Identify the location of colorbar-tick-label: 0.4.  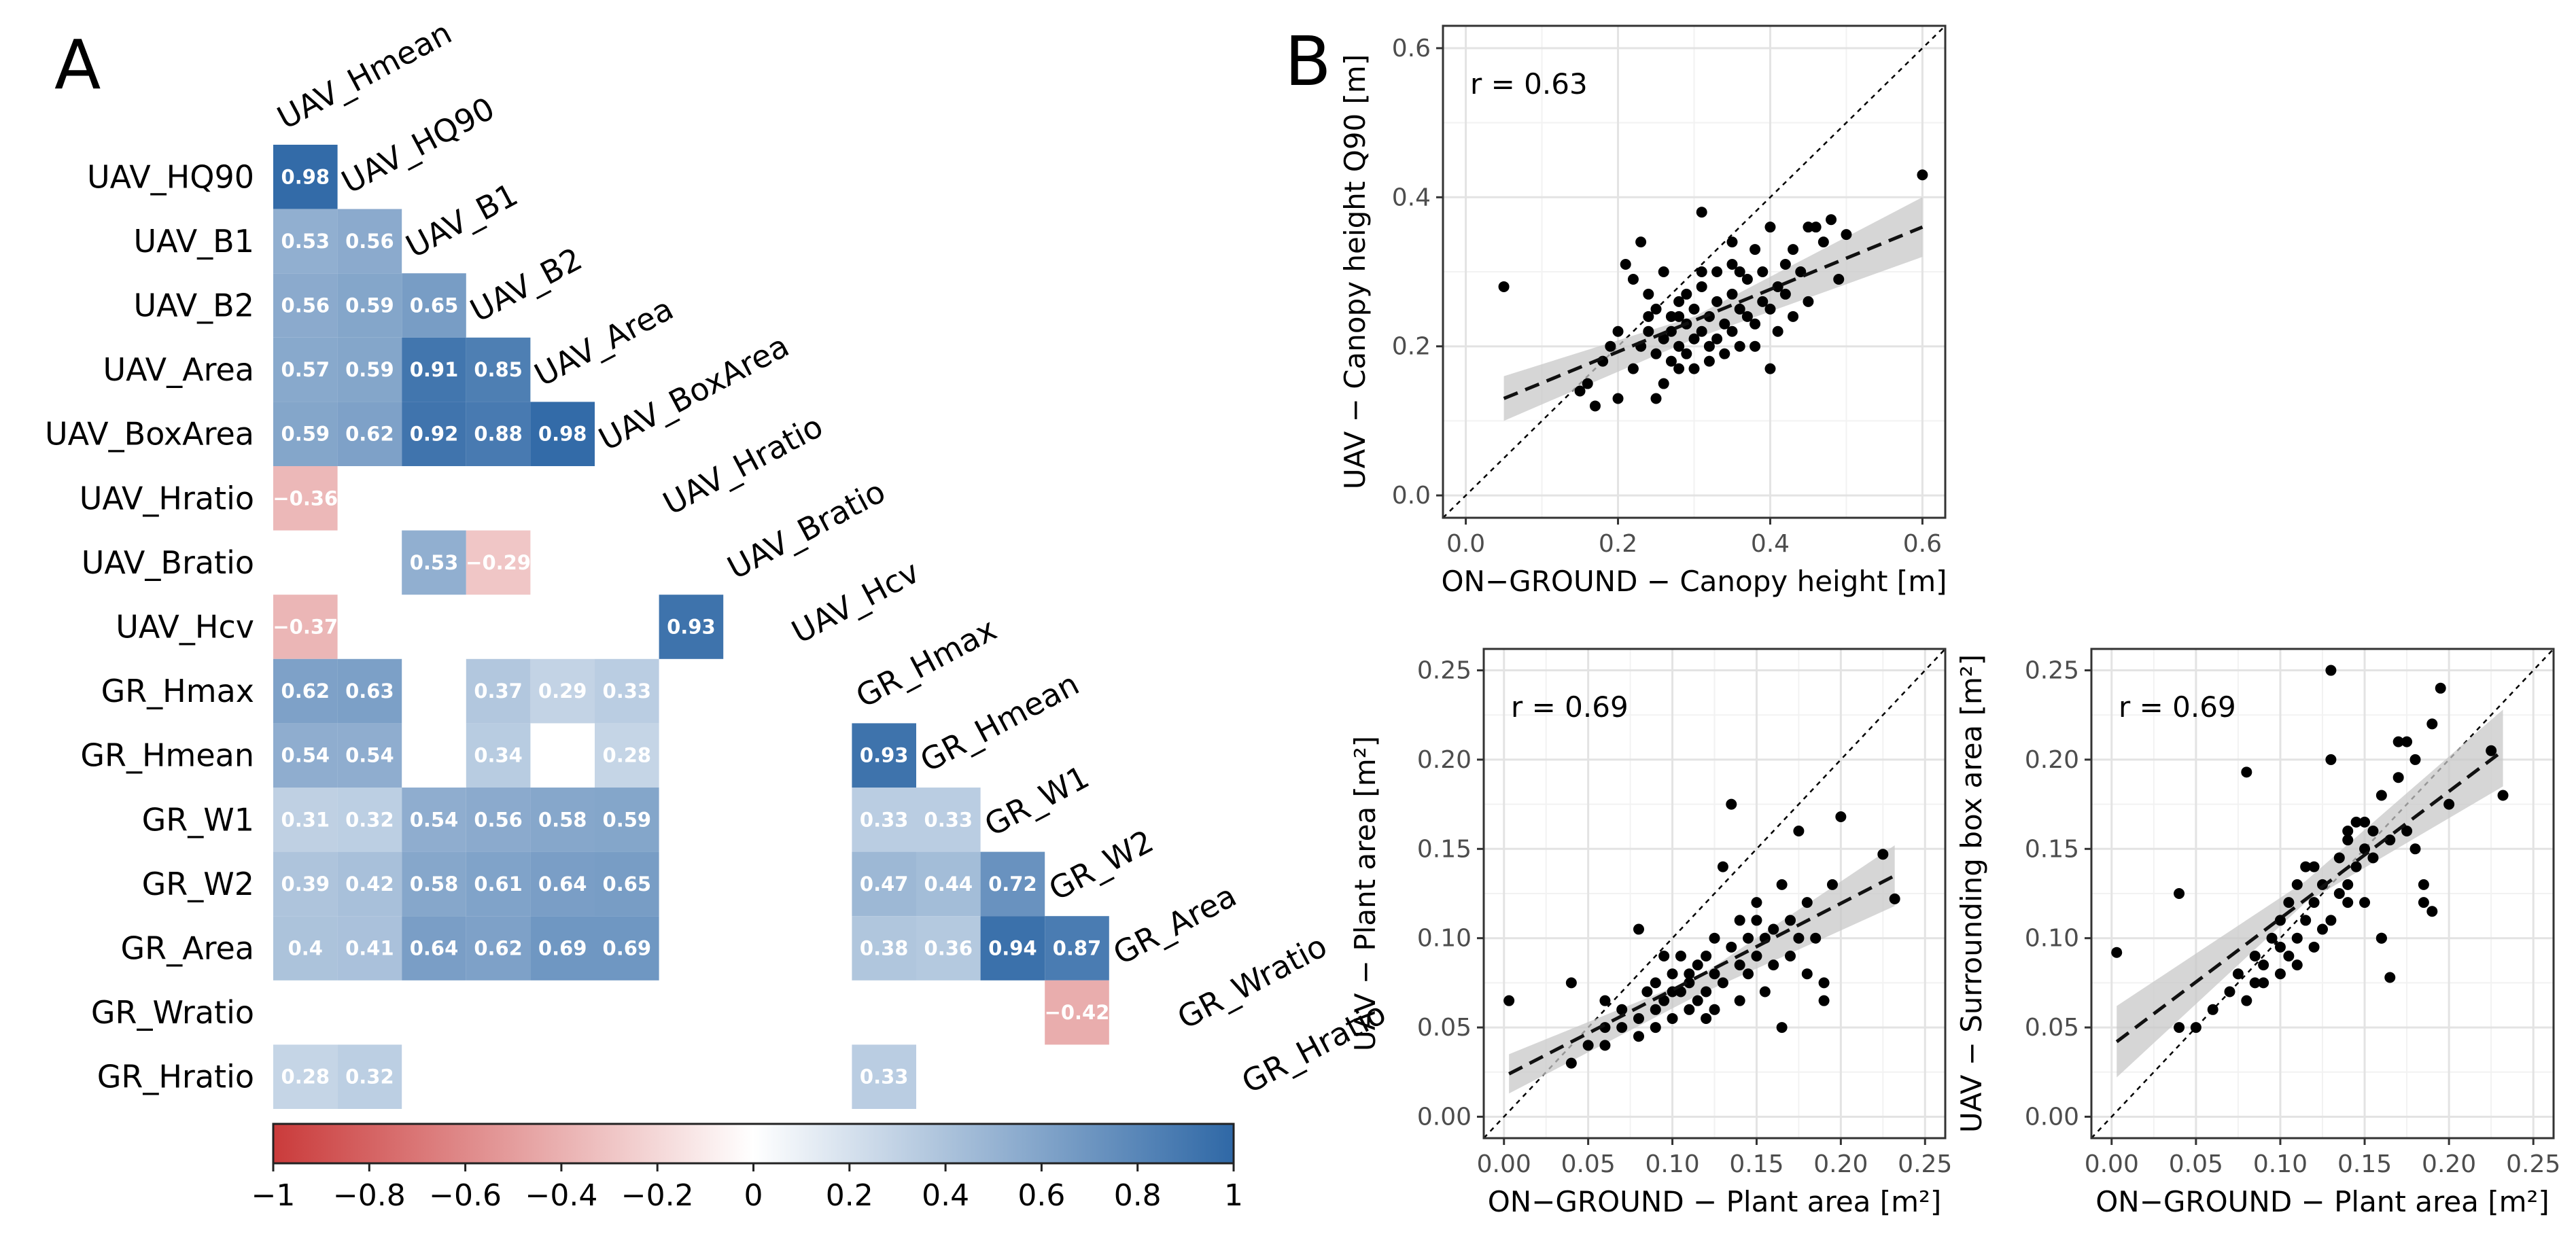
(945, 1195).